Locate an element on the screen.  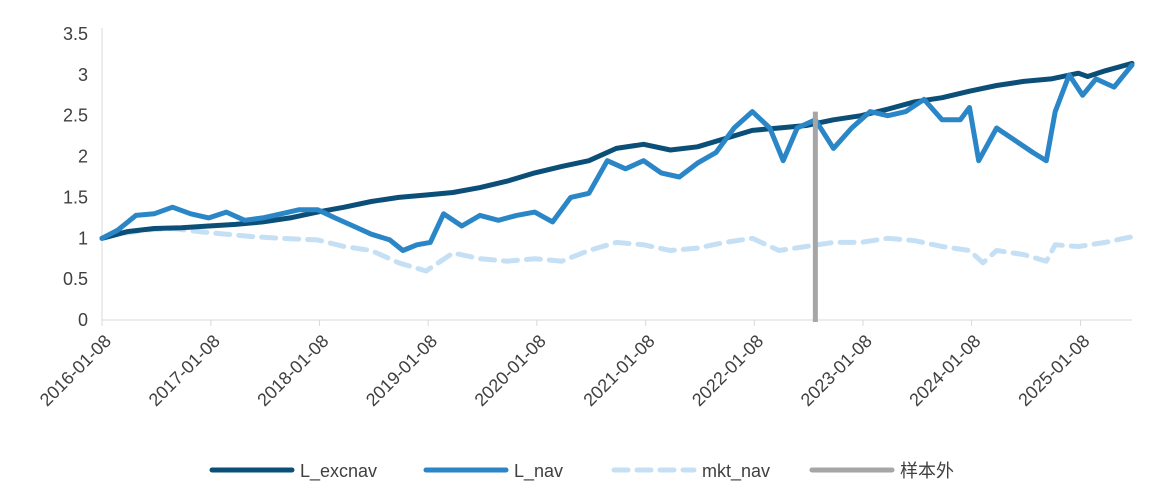
x-tick-label: 2021-01-08 is located at coordinates (618, 370).